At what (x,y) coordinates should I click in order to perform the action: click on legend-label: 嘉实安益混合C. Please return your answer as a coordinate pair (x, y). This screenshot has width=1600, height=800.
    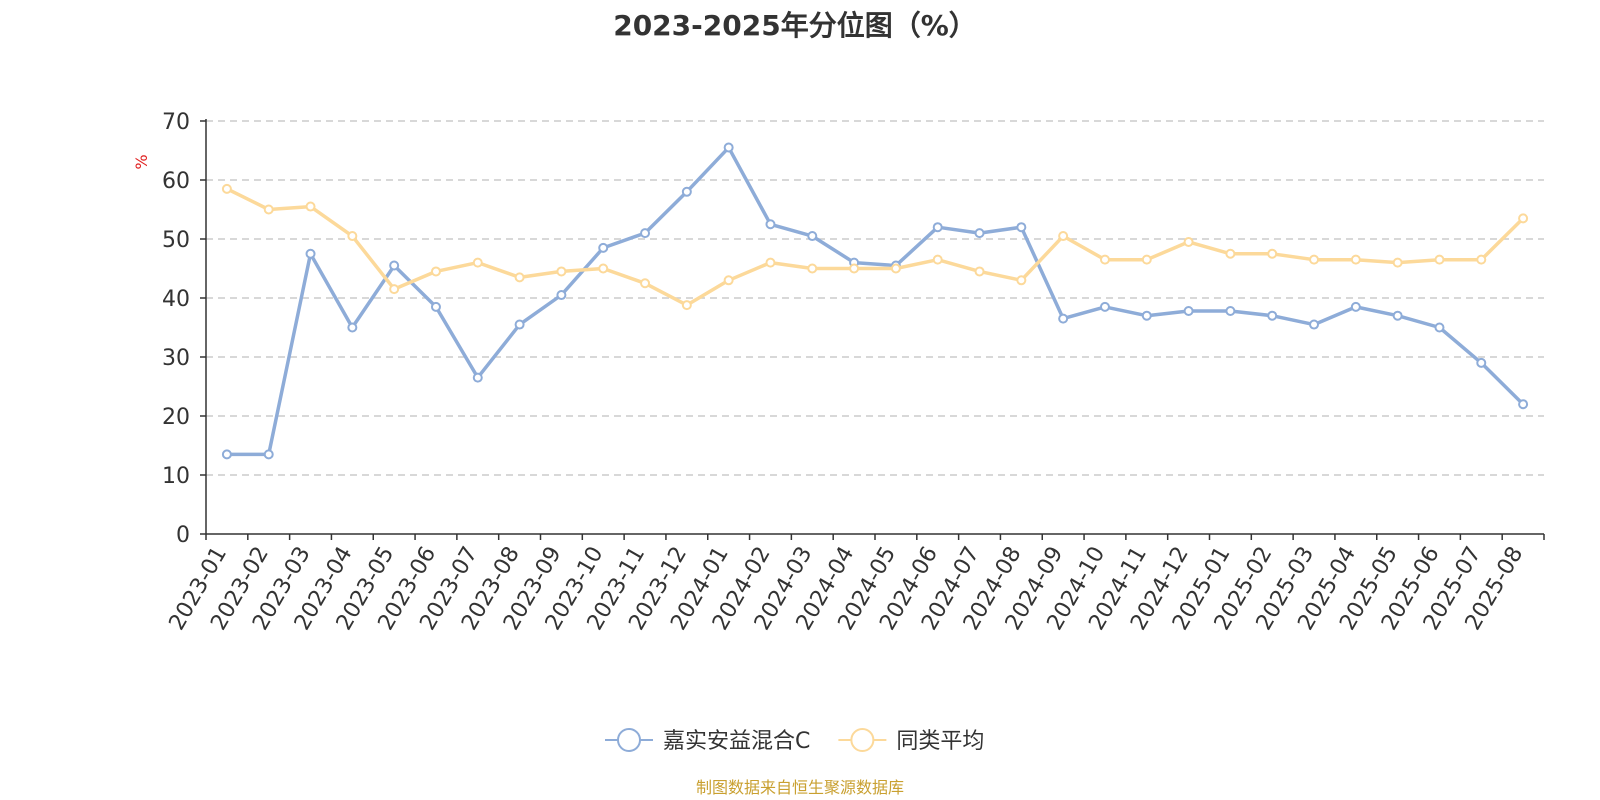
    Looking at the image, I should click on (736, 741).